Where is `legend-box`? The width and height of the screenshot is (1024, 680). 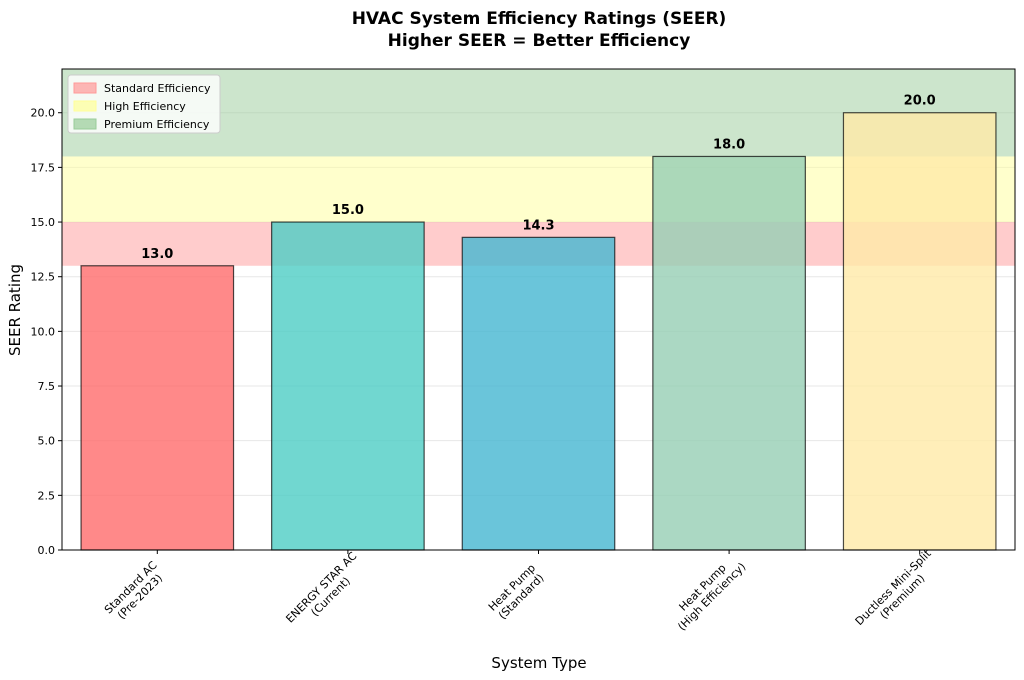
legend-box is located at coordinates (144, 104).